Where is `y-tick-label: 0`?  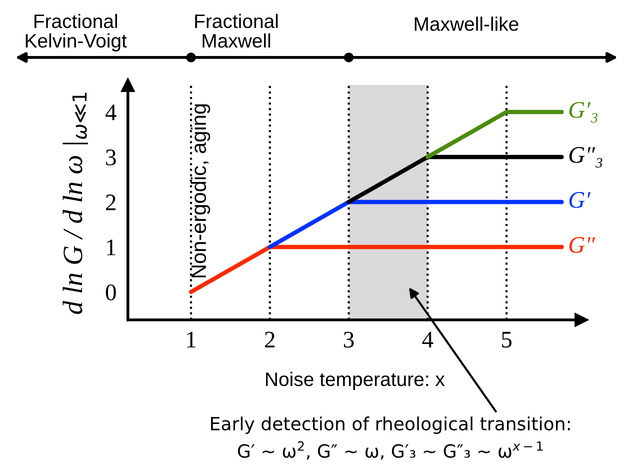
y-tick-label: 0 is located at coordinates (111, 292).